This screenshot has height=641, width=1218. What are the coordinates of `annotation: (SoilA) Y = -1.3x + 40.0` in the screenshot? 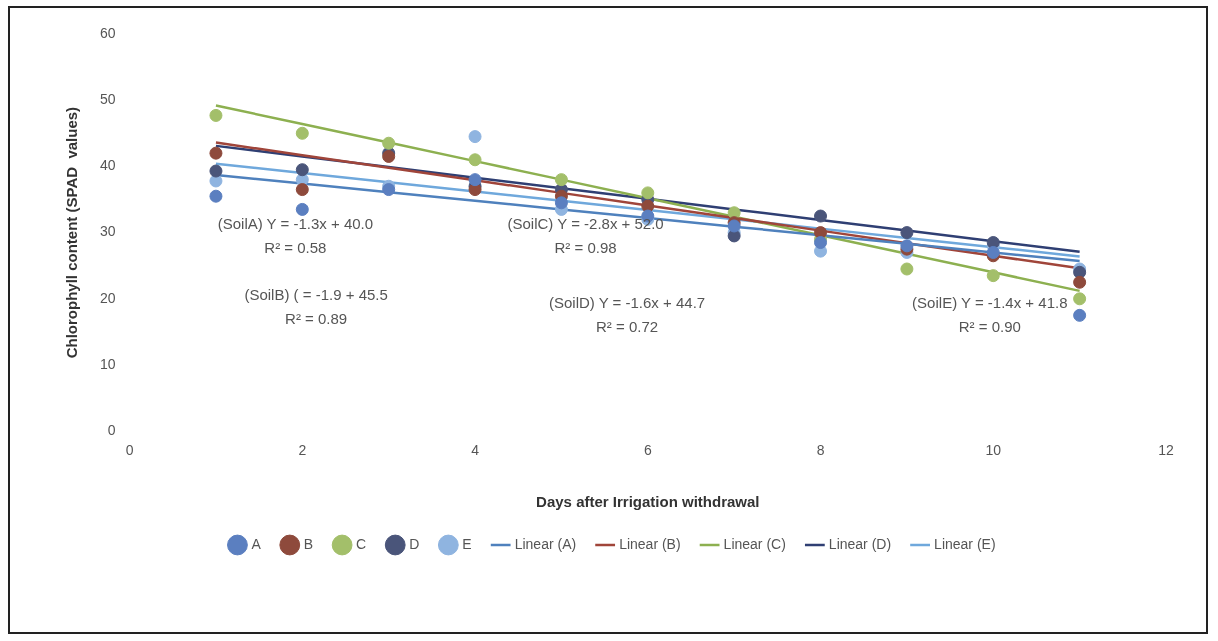 It's located at (295, 223).